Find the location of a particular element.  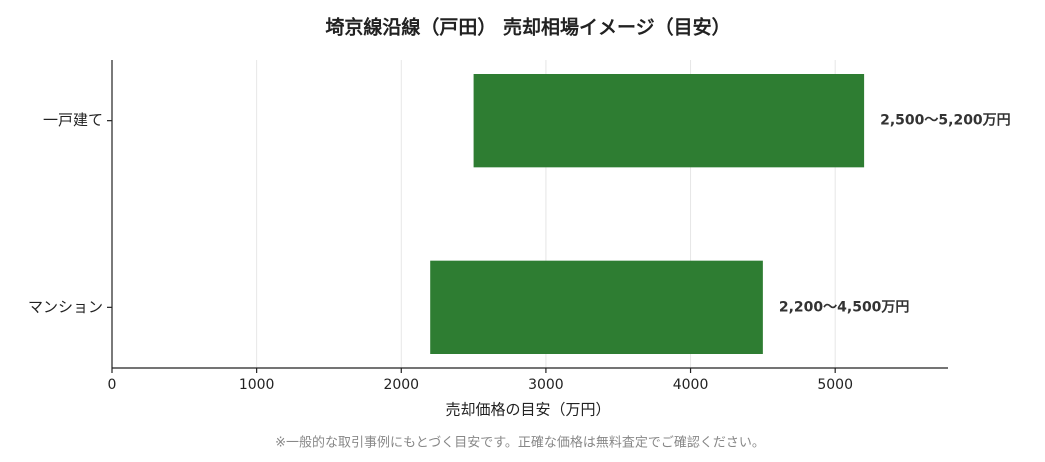

value-label: 2,200～4,500万円 is located at coordinates (844, 307).